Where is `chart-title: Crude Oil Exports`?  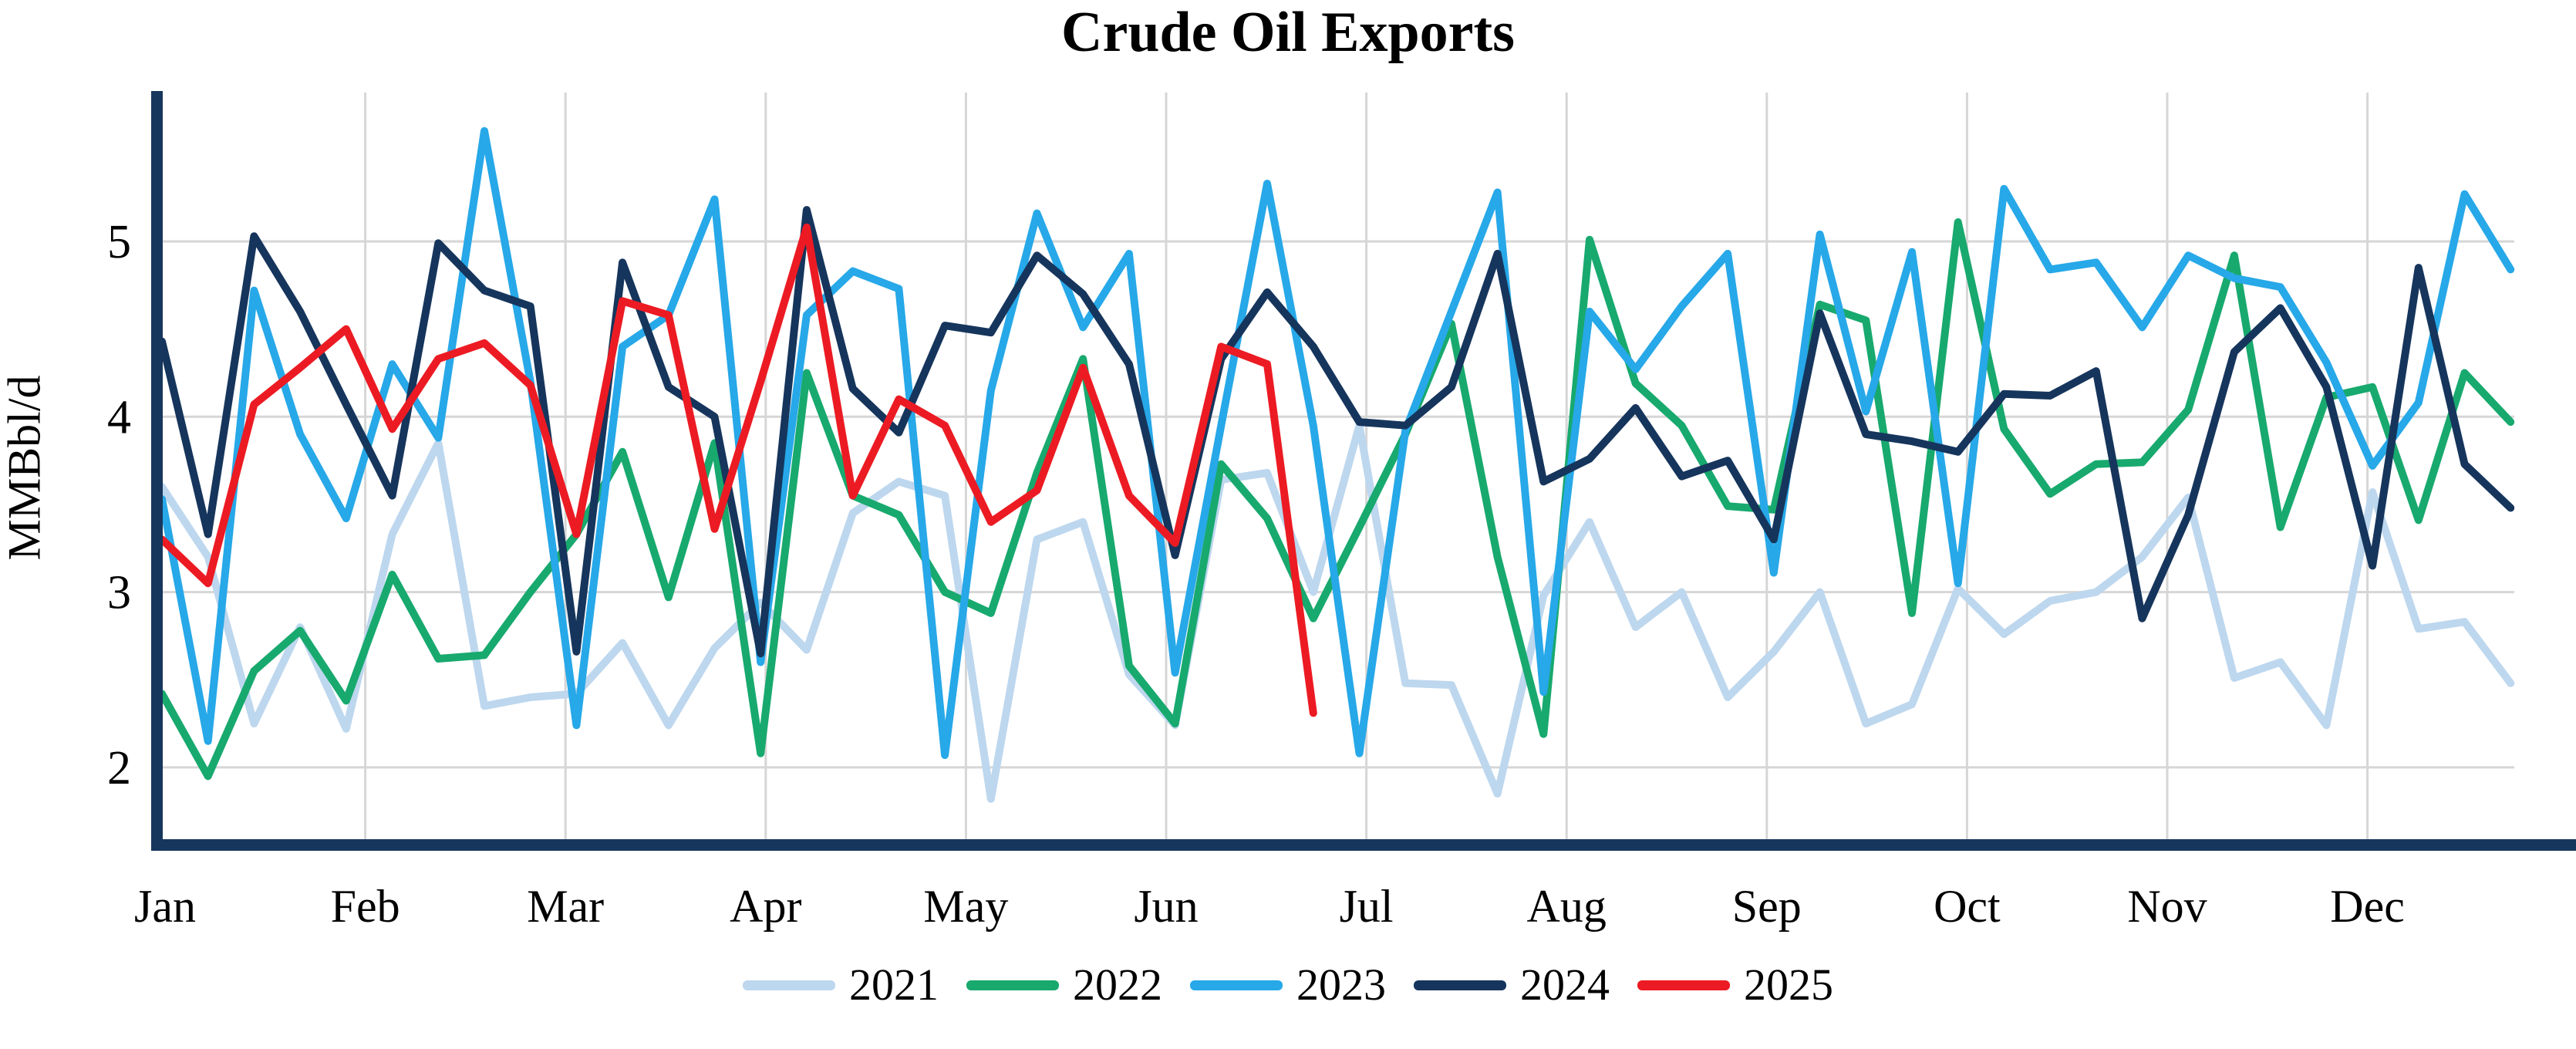
chart-title: Crude Oil Exports is located at coordinates (1288, 32).